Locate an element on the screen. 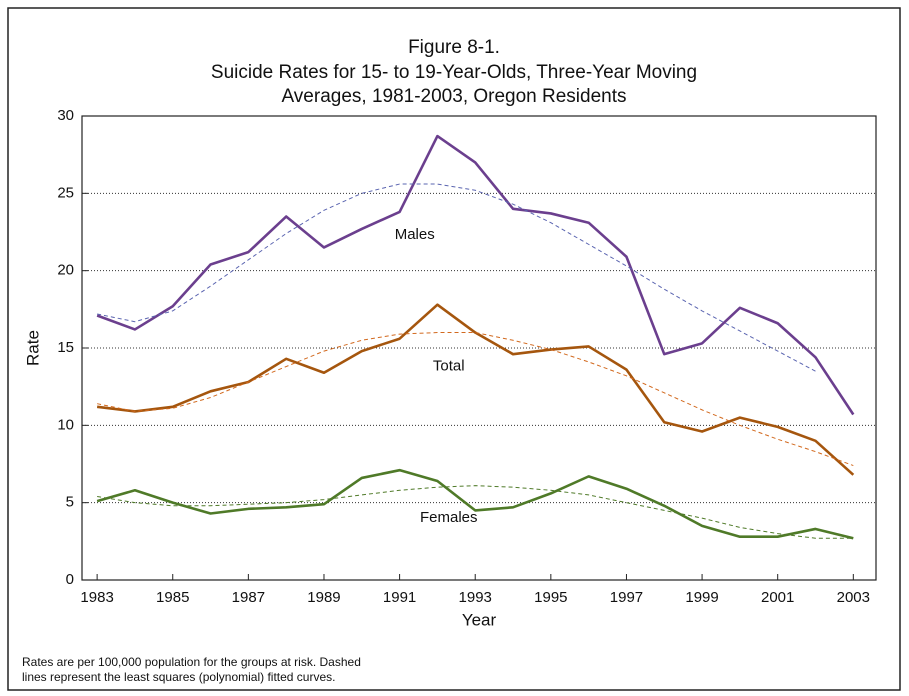  series-label: Total is located at coordinates (449, 366).